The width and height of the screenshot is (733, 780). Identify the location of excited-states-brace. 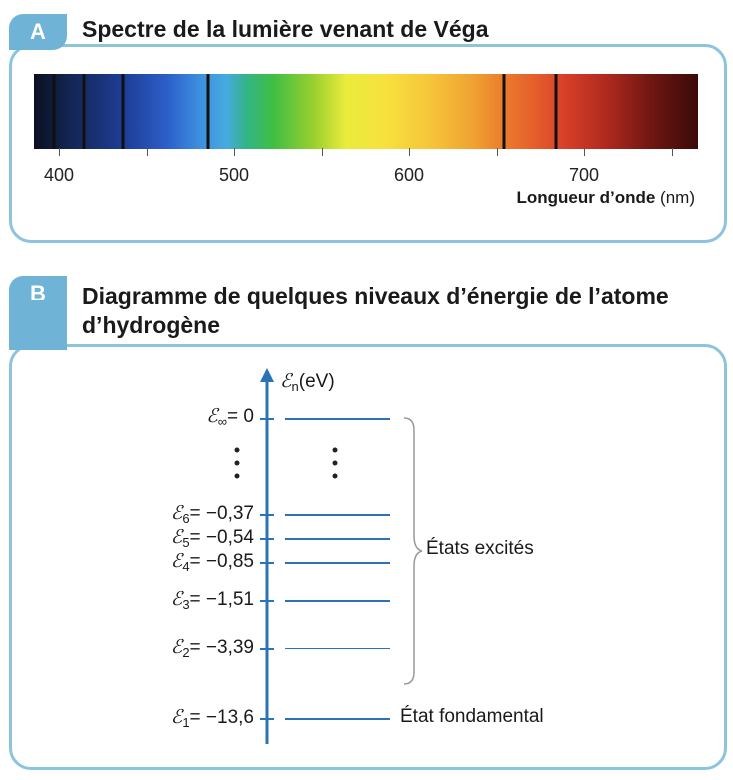
(413, 551).